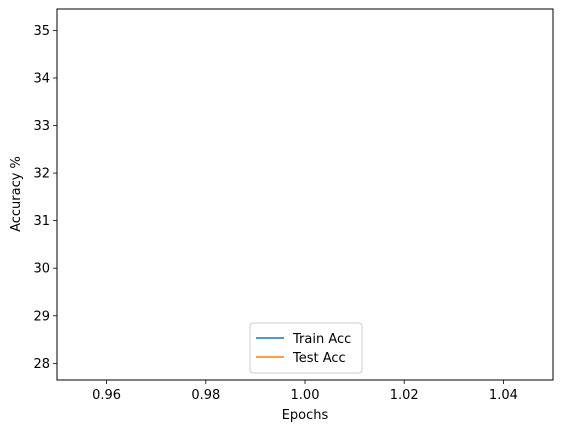  What do you see at coordinates (404, 395) in the screenshot?
I see `x-tick-label: 1.02` at bounding box center [404, 395].